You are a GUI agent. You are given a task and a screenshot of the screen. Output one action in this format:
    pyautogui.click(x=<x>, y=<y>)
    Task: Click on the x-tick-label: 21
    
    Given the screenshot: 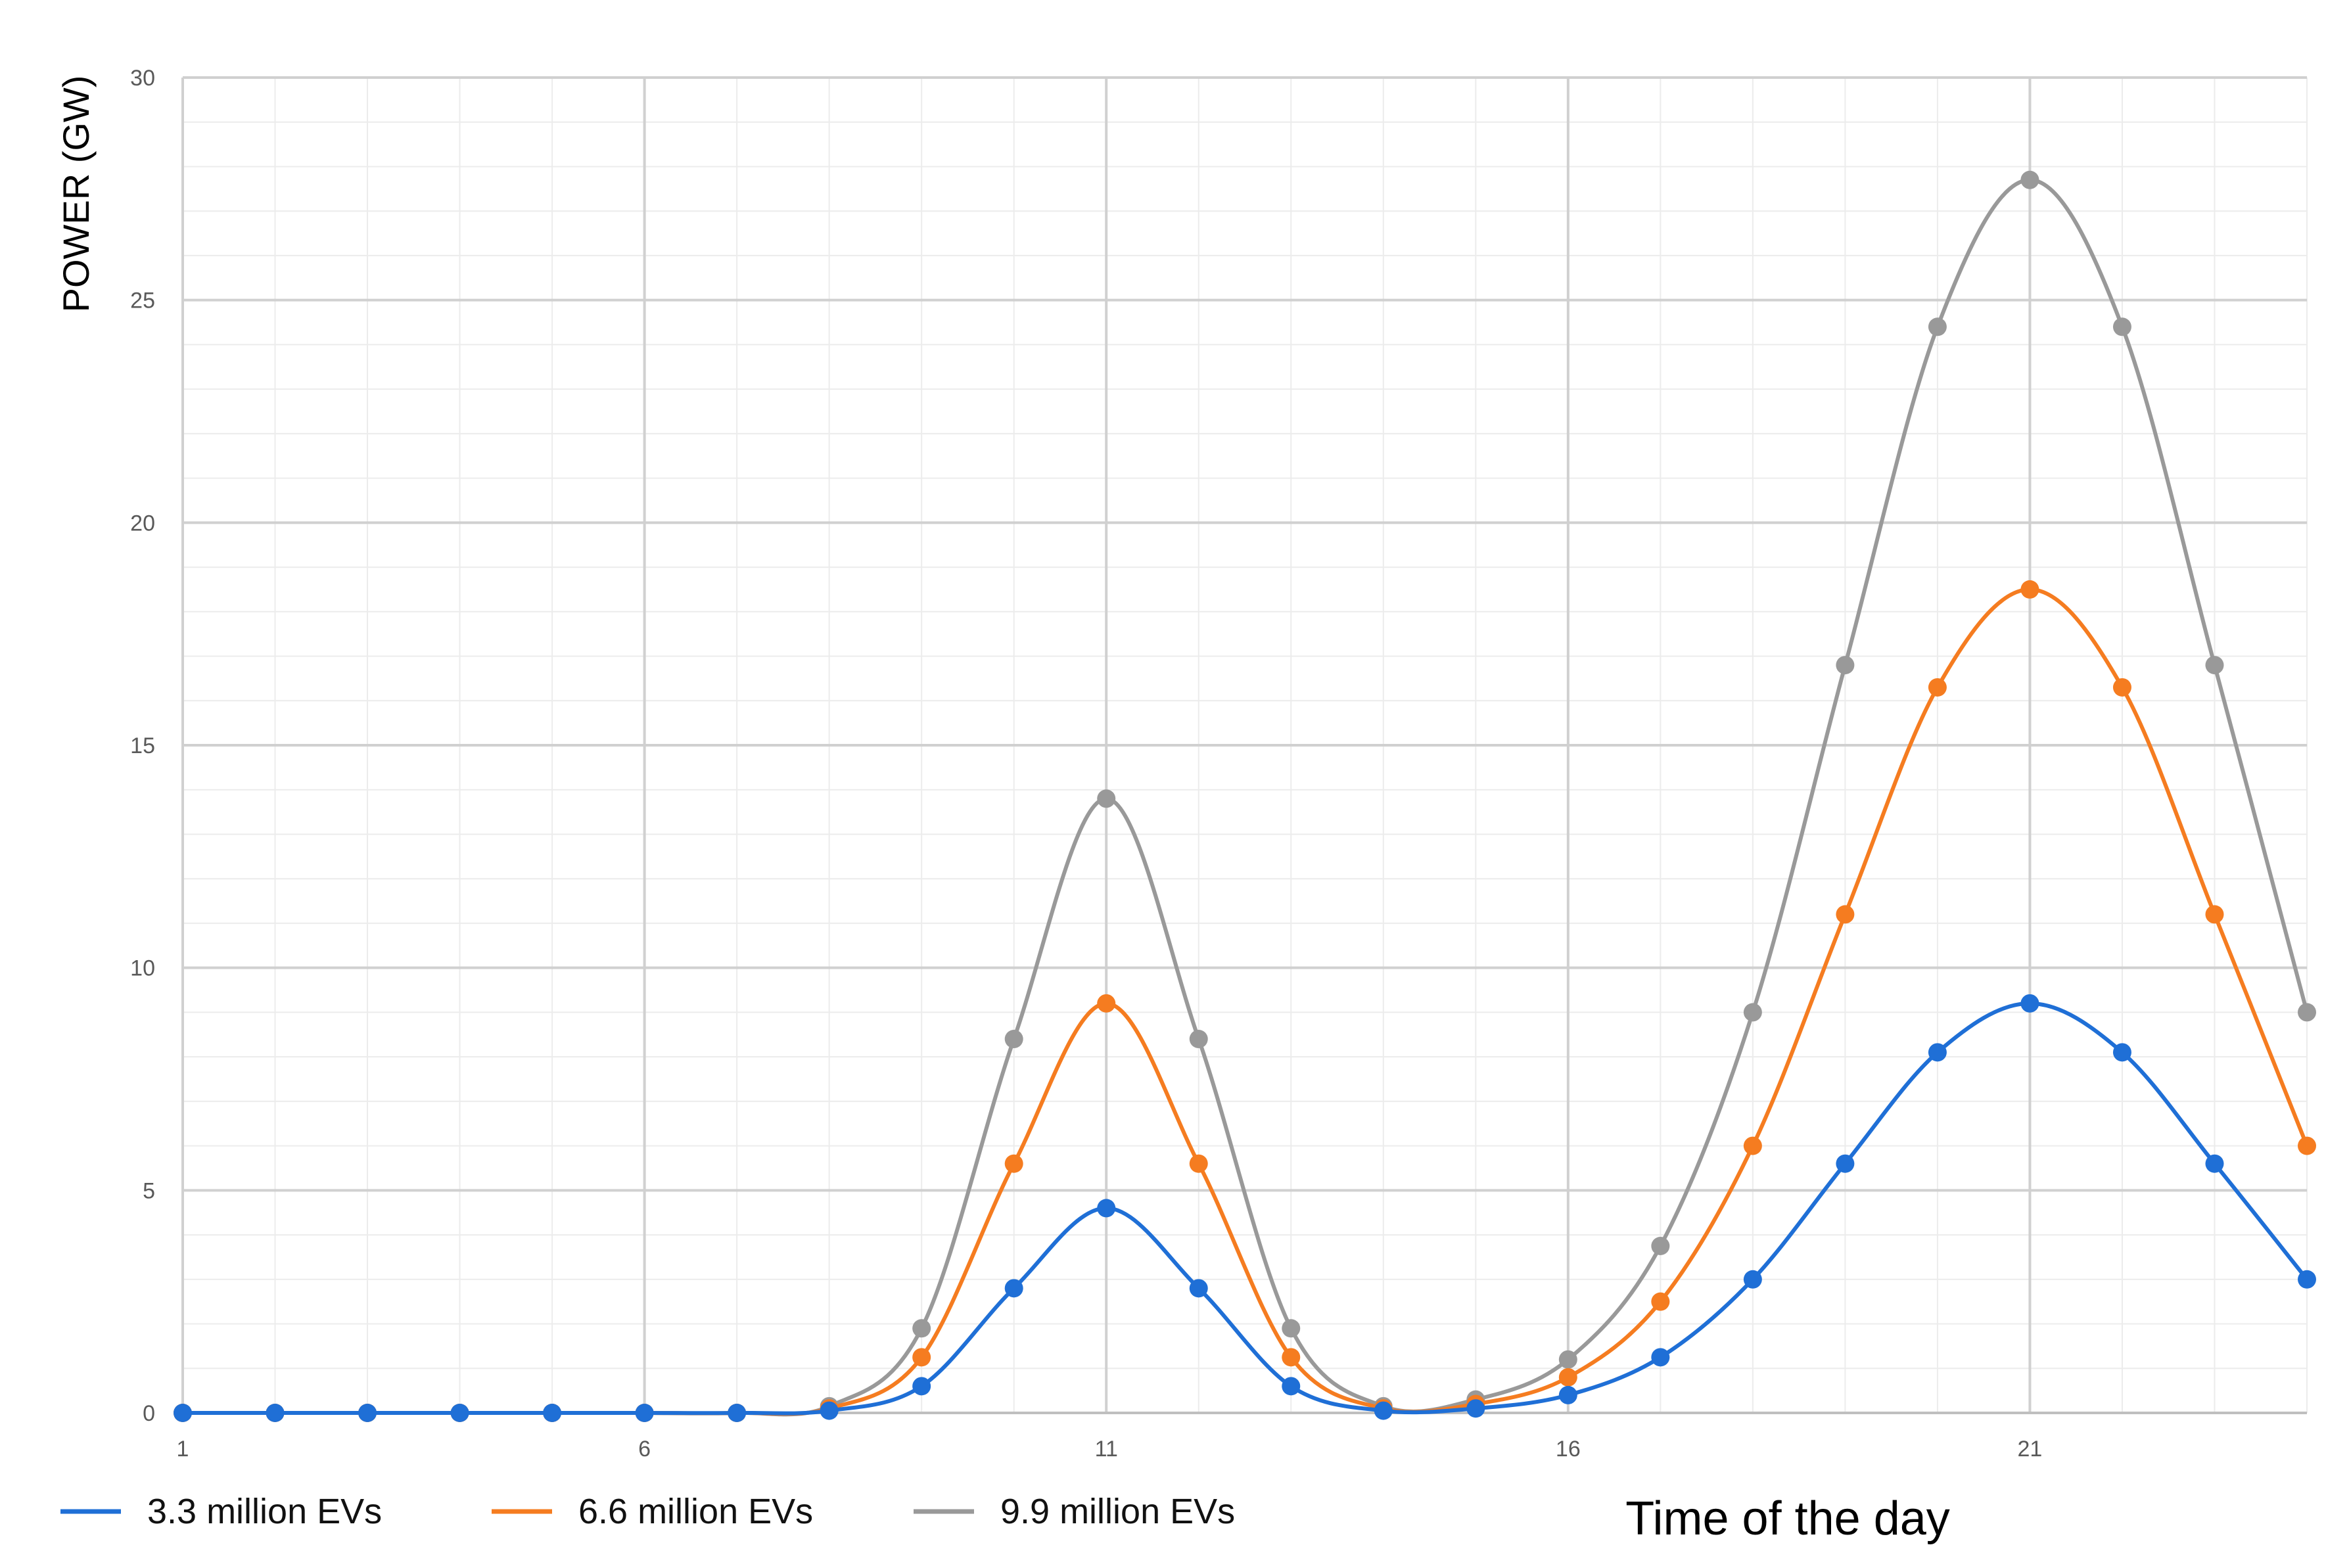 What is the action you would take?
    pyautogui.click(x=2031, y=1449)
    